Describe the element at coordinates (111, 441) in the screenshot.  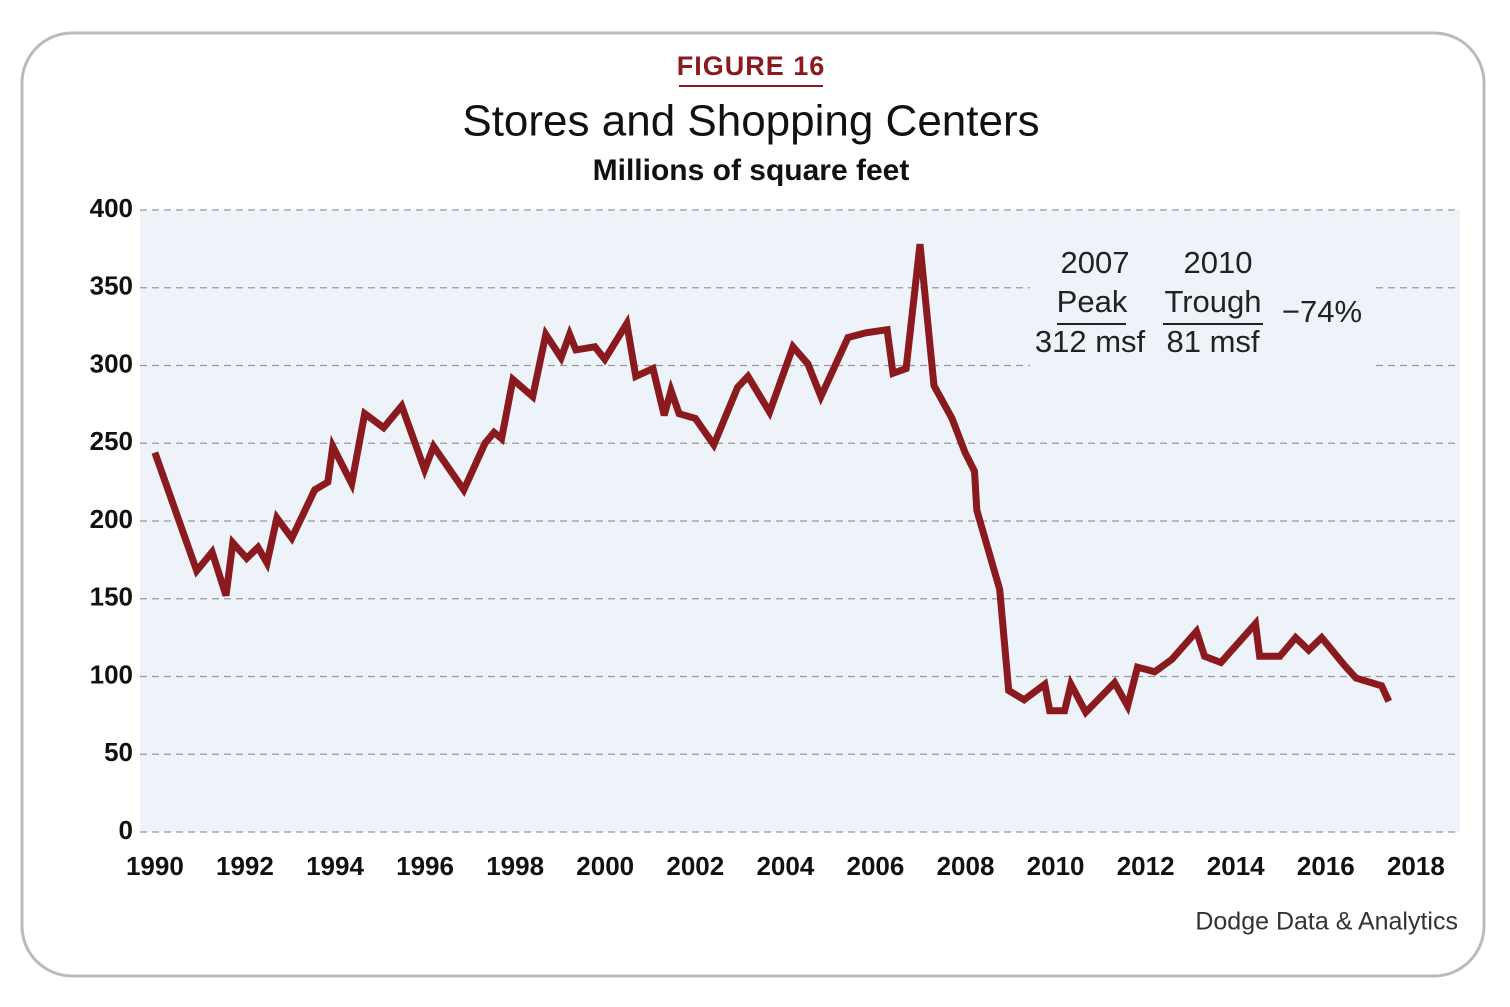
I see `y-tick-label: 250` at that location.